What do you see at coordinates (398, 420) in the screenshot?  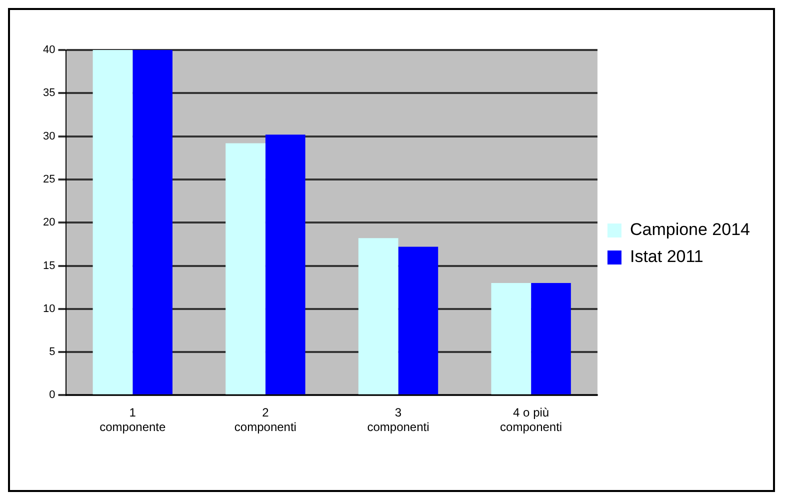 I see `x-tick-label: 3 componenti` at bounding box center [398, 420].